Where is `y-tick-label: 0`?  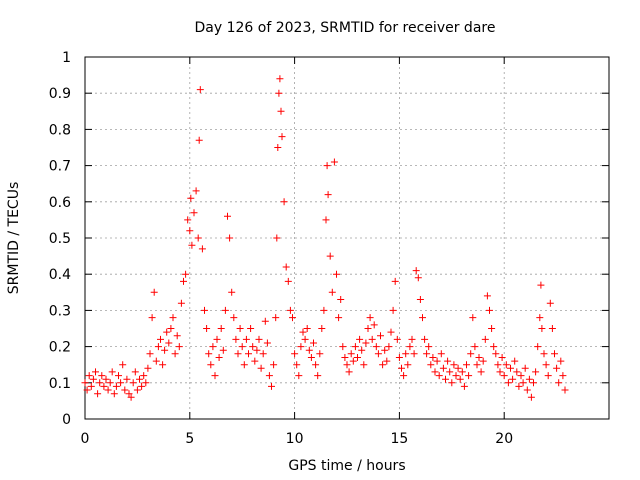
y-tick-label: 0 is located at coordinates (66, 420).